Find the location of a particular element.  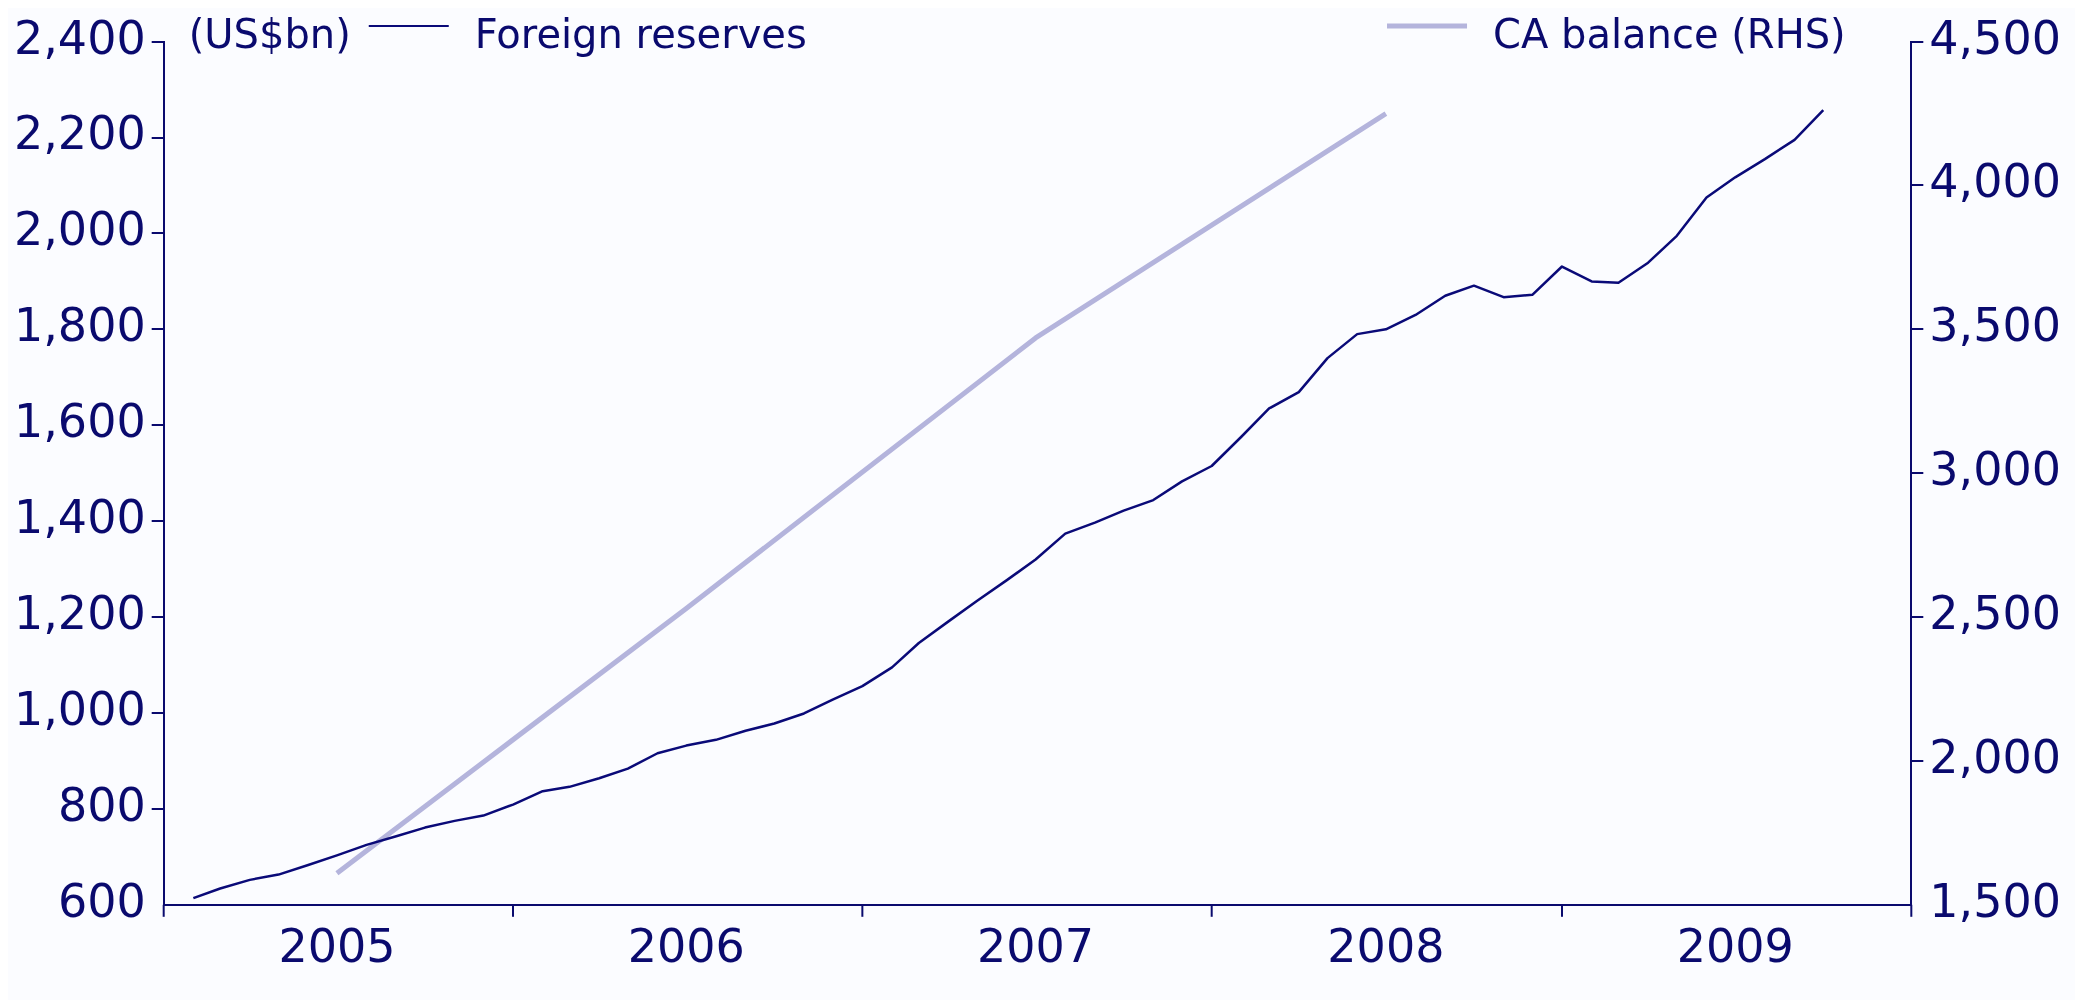

y-tick-label: 2,000 is located at coordinates (79, 229).